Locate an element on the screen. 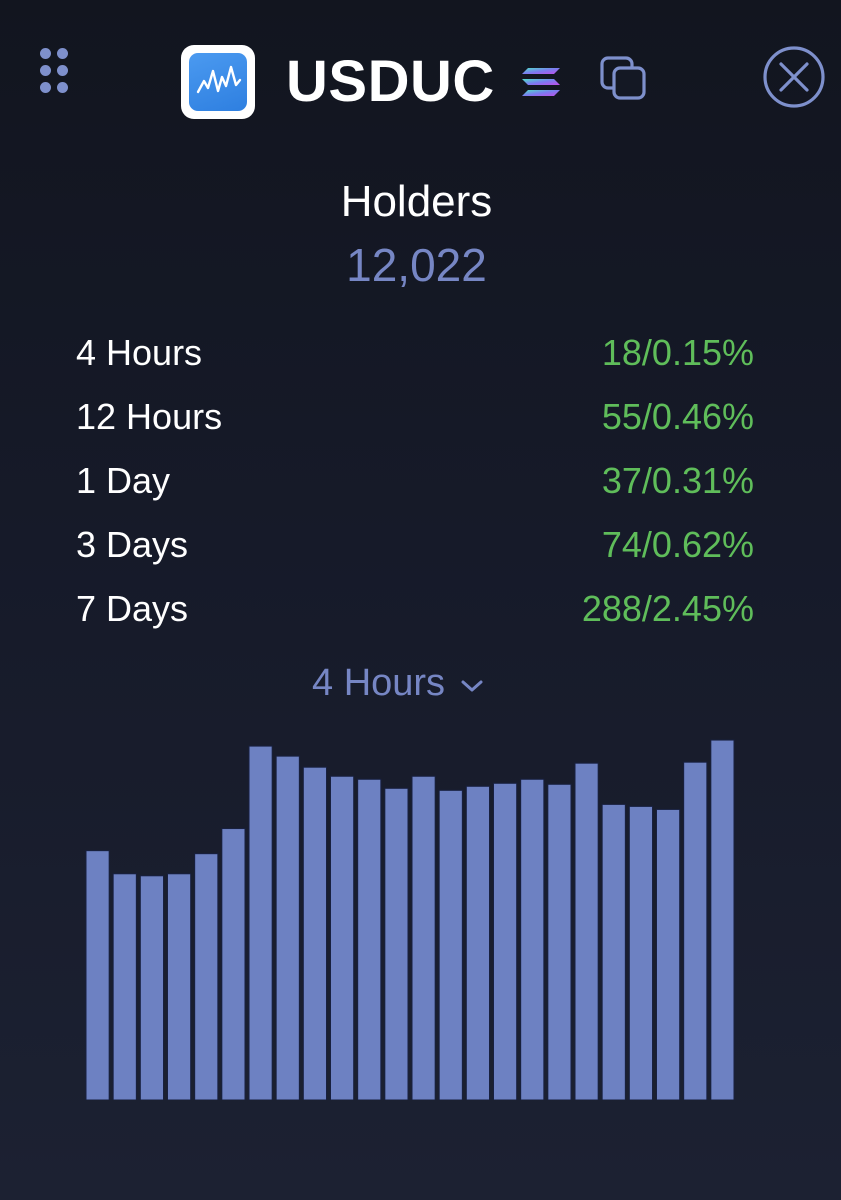 This screenshot has height=1200, width=841. stat-label: 7 Days is located at coordinates (132, 608).